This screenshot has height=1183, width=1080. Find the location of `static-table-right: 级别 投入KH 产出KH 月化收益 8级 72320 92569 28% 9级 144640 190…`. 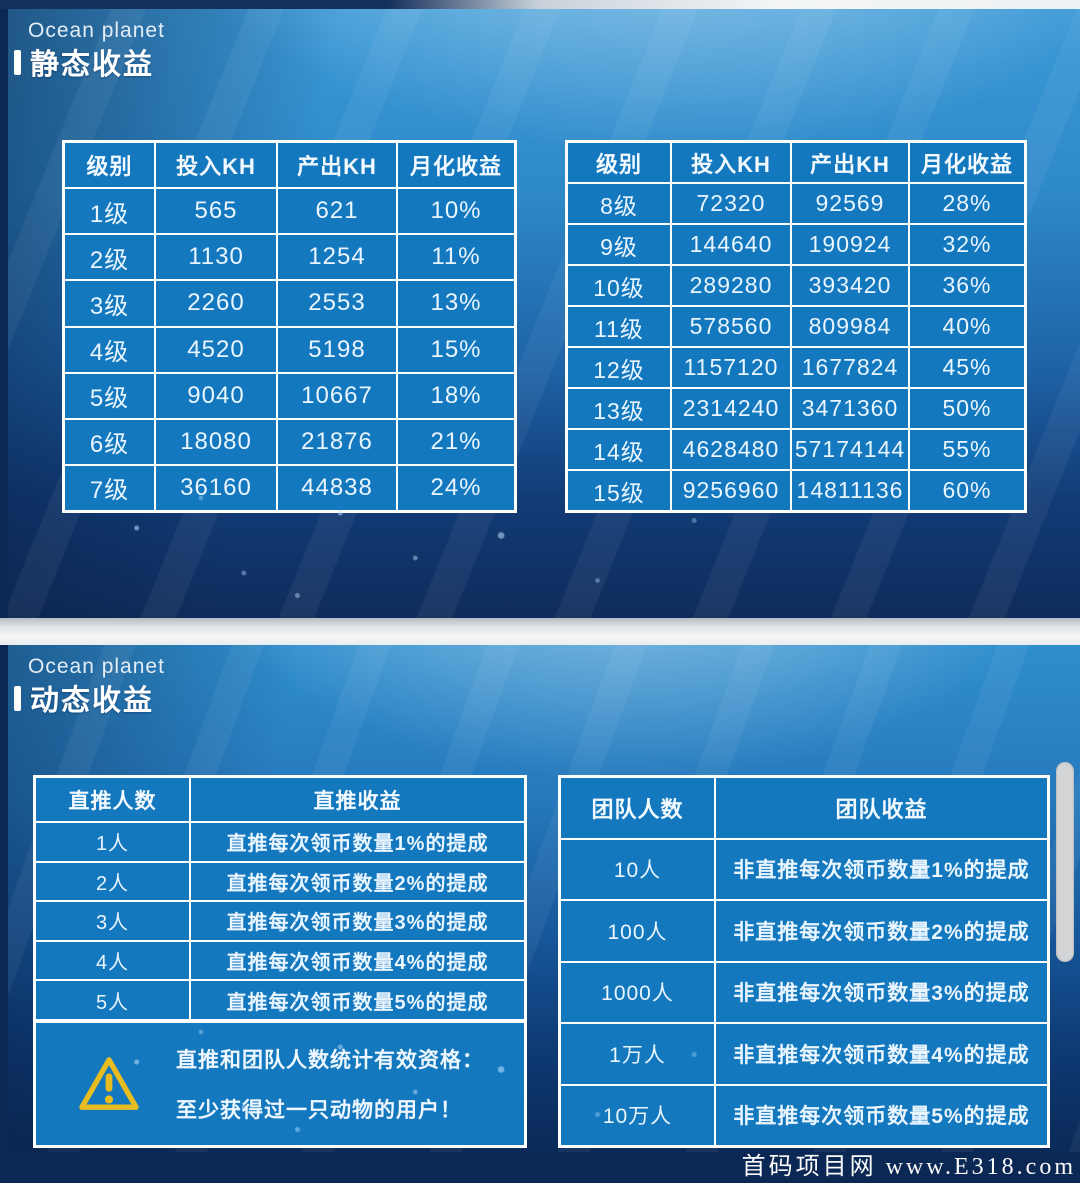

static-table-right: 级别 投入KH 产出KH 月化收益 8级 72320 92569 28% 9级 144640 190… is located at coordinates (796, 326).